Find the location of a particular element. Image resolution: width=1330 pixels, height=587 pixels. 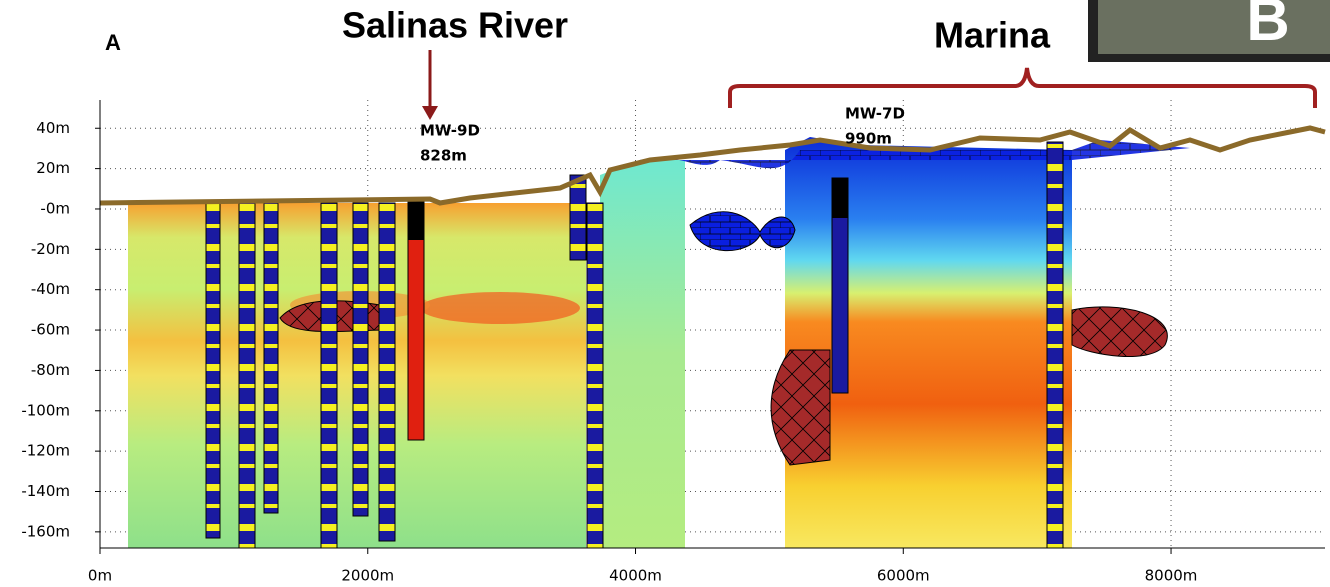

well-name: MW-9D is located at coordinates (450, 131).